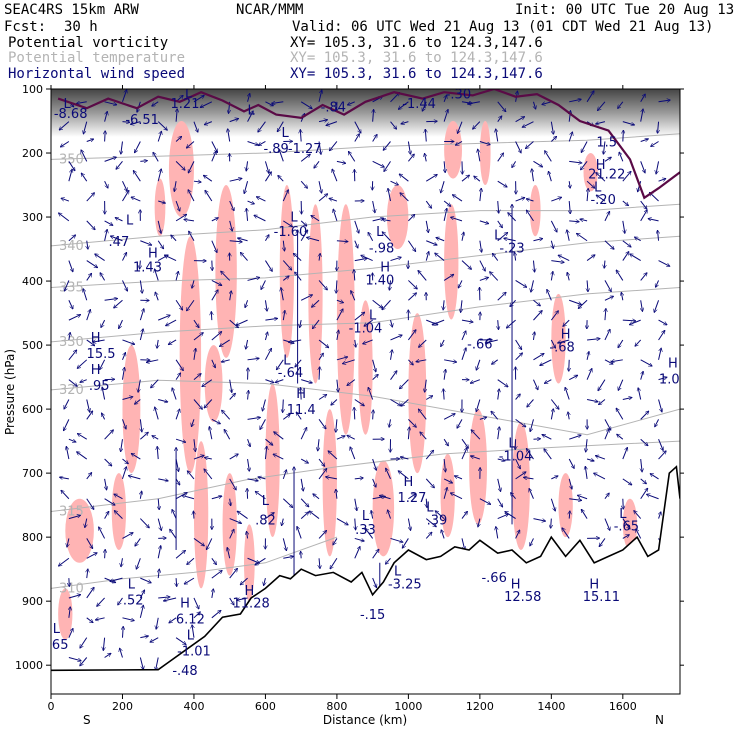 Image resolution: width=740 pixels, height=740 pixels. I want to click on pv-extremum-label: -.89, so click(275, 149).